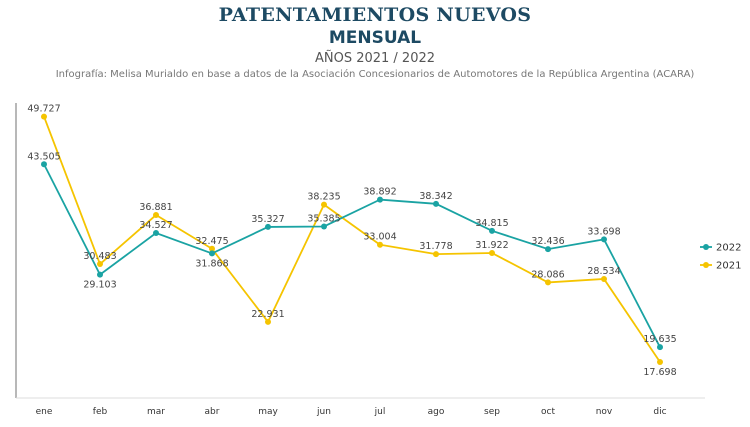 The height and width of the screenshot is (427, 750). What do you see at coordinates (604, 412) in the screenshot?
I see `x-tick-label: nov` at bounding box center [604, 412].